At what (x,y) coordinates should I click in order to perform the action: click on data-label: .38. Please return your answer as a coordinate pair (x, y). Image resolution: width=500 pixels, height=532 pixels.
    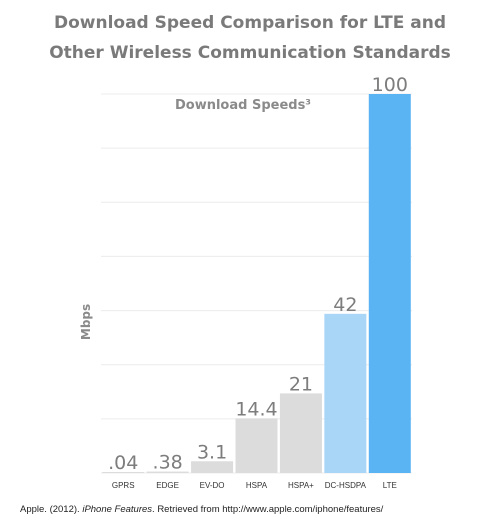
    Looking at the image, I should click on (168, 463).